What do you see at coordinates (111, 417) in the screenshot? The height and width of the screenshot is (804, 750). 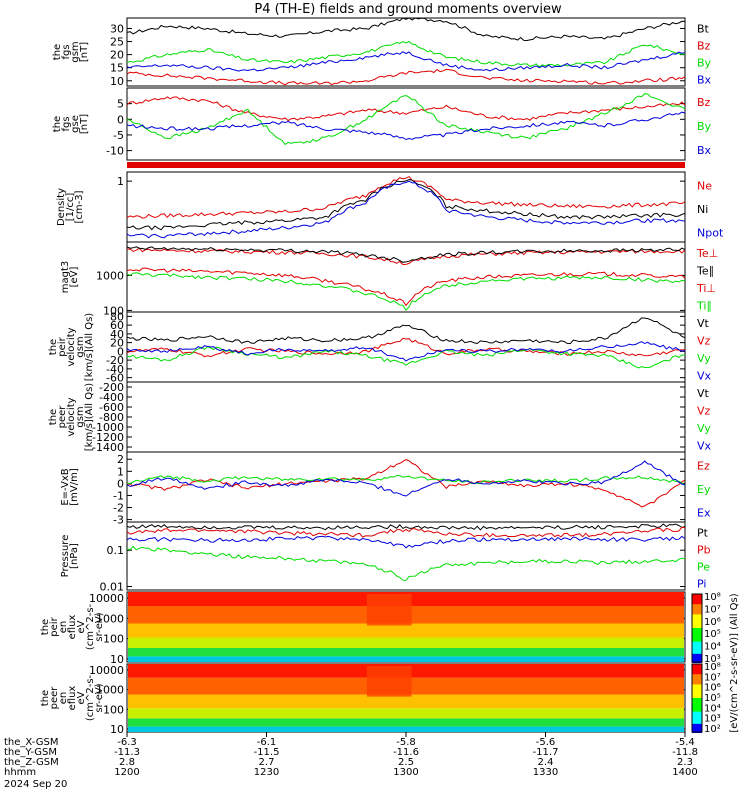 I see `y-tick-label-peer_velocity: -800` at bounding box center [111, 417].